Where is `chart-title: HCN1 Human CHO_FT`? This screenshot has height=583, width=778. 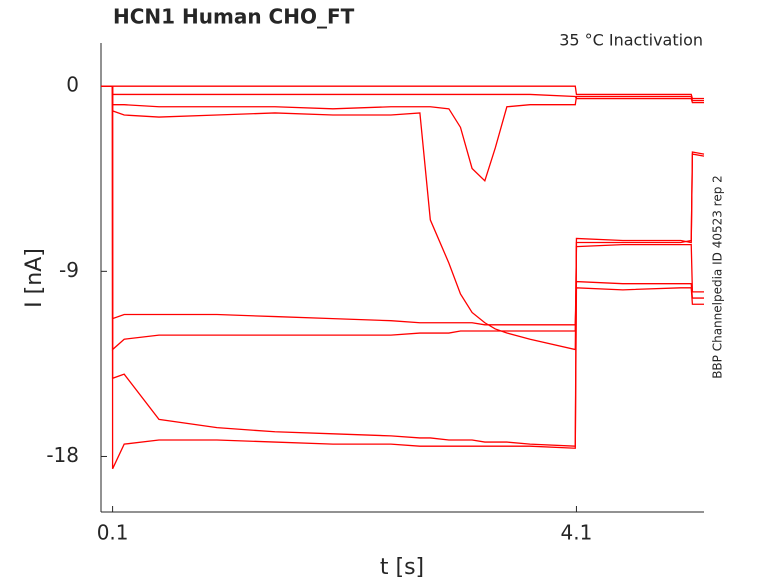
chart-title: HCN1 Human CHO_FT is located at coordinates (234, 17).